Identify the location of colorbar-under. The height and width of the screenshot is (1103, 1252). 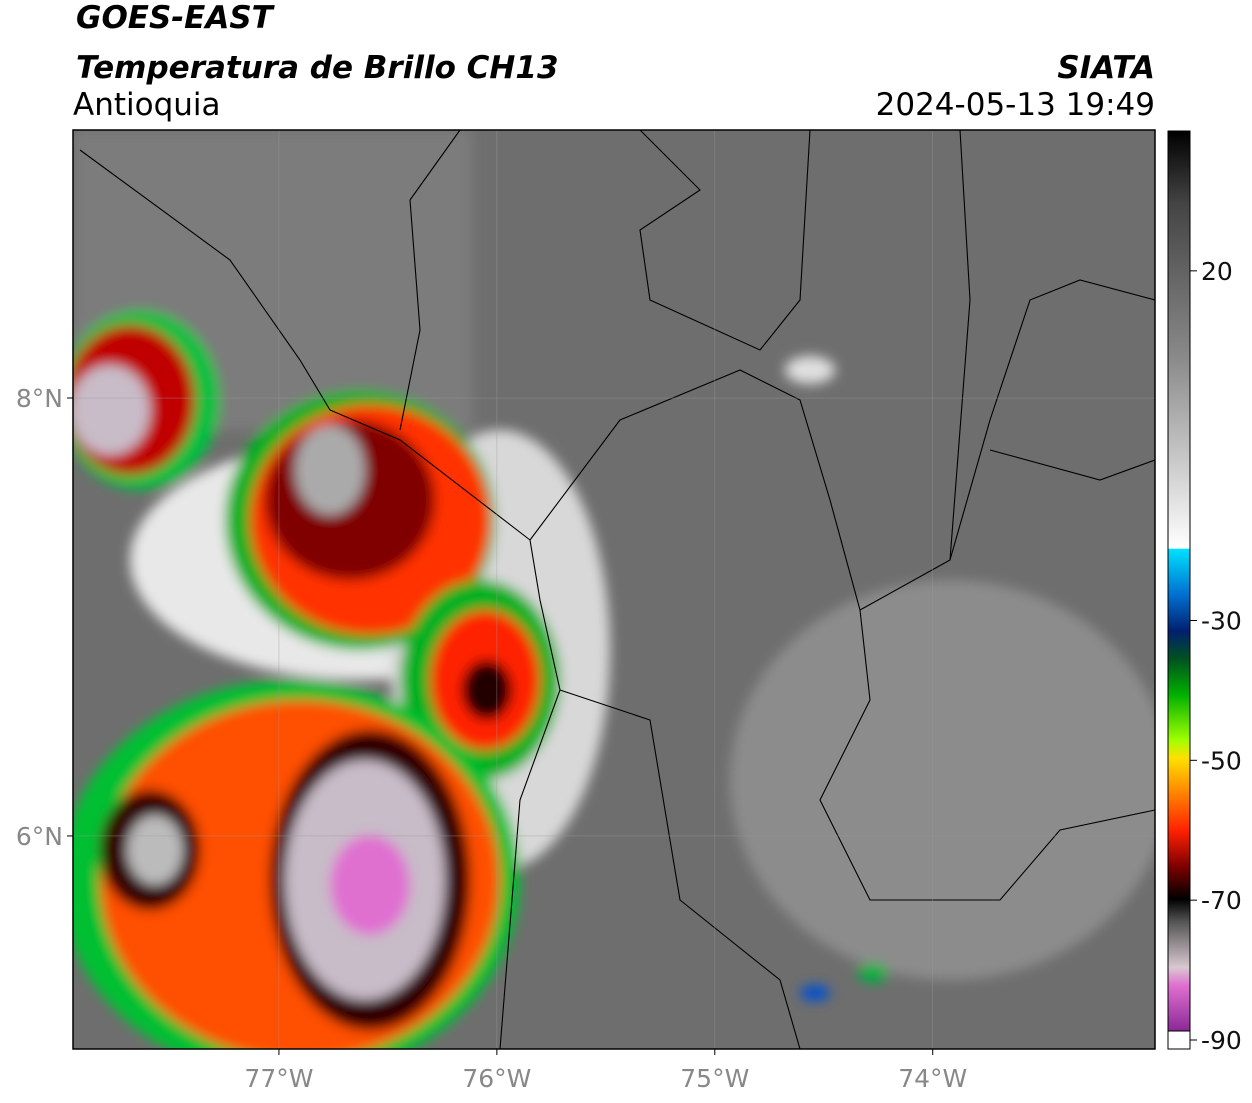
(1179, 1040).